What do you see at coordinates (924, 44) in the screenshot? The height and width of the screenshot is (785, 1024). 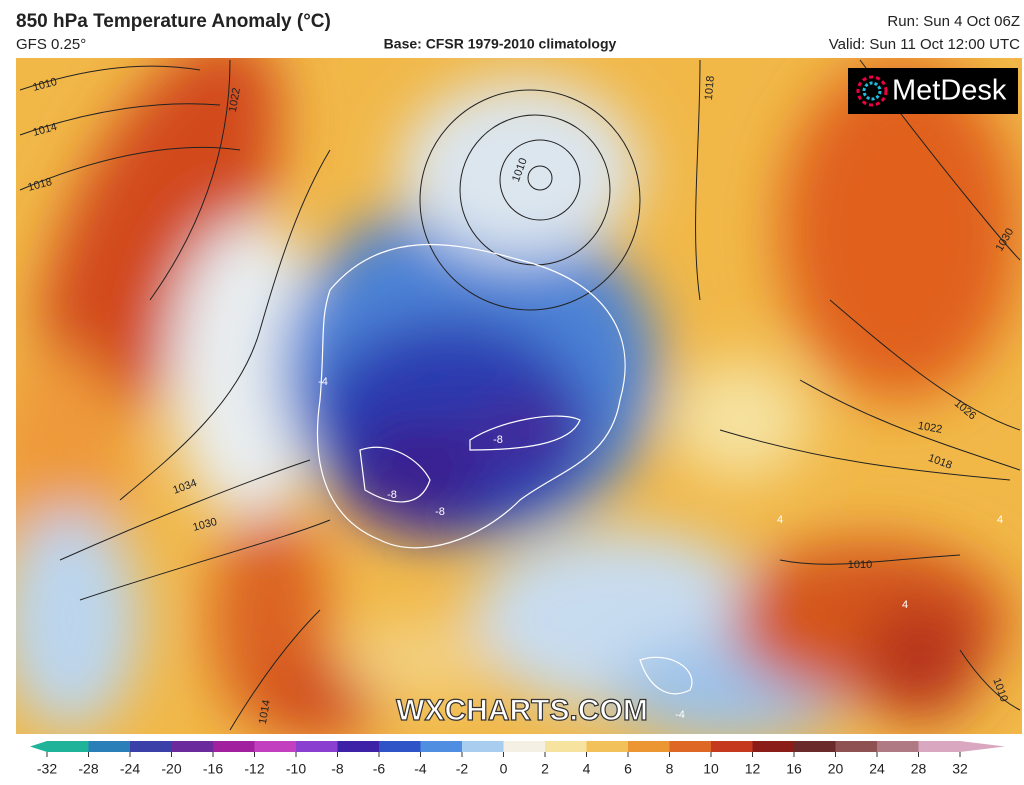 I see `valid: Valid: Sun 11 Oct 12:00 UTC` at bounding box center [924, 44].